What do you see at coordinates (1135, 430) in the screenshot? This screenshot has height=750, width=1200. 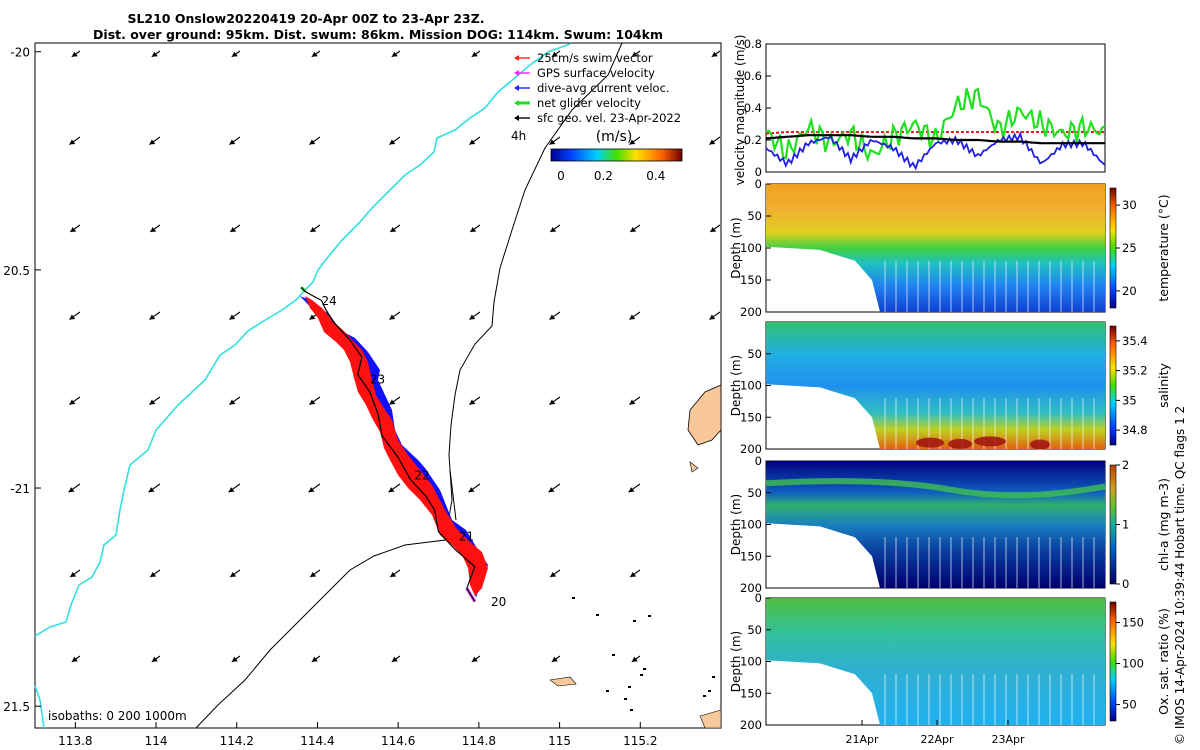 I see `colorbar-tick-label: 34.8` at bounding box center [1135, 430].